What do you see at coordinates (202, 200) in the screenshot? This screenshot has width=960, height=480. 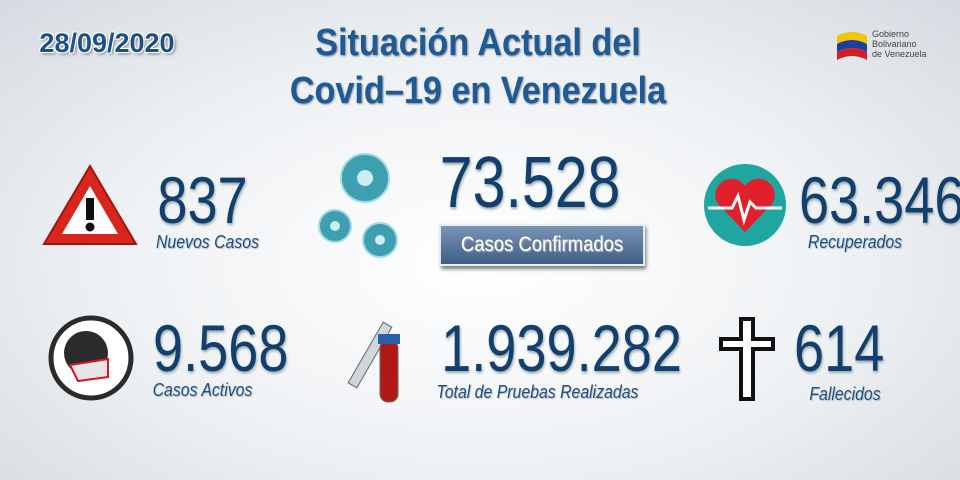 I see `stat-value: 837` at bounding box center [202, 200].